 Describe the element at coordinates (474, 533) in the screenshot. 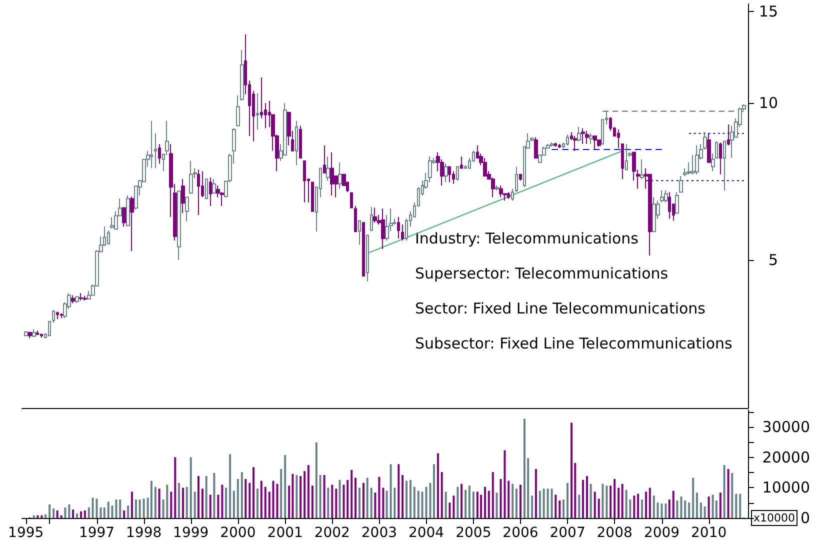

I see `x-tick-label: 2005` at that location.